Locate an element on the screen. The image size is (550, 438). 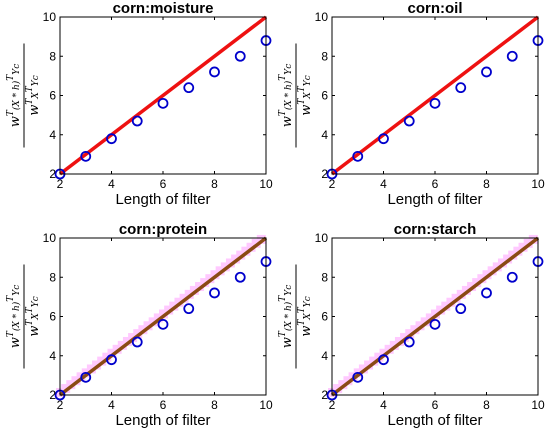
chart-title: corn:oil is located at coordinates (435, 8).